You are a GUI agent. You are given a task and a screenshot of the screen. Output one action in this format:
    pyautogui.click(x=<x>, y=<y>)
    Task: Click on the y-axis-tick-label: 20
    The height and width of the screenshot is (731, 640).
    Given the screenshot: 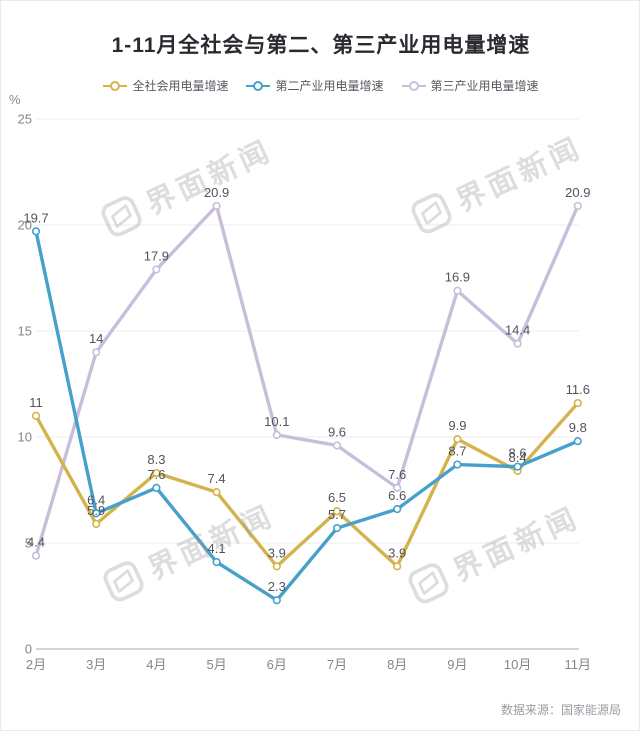 What is the action you would take?
    pyautogui.click(x=25, y=225)
    